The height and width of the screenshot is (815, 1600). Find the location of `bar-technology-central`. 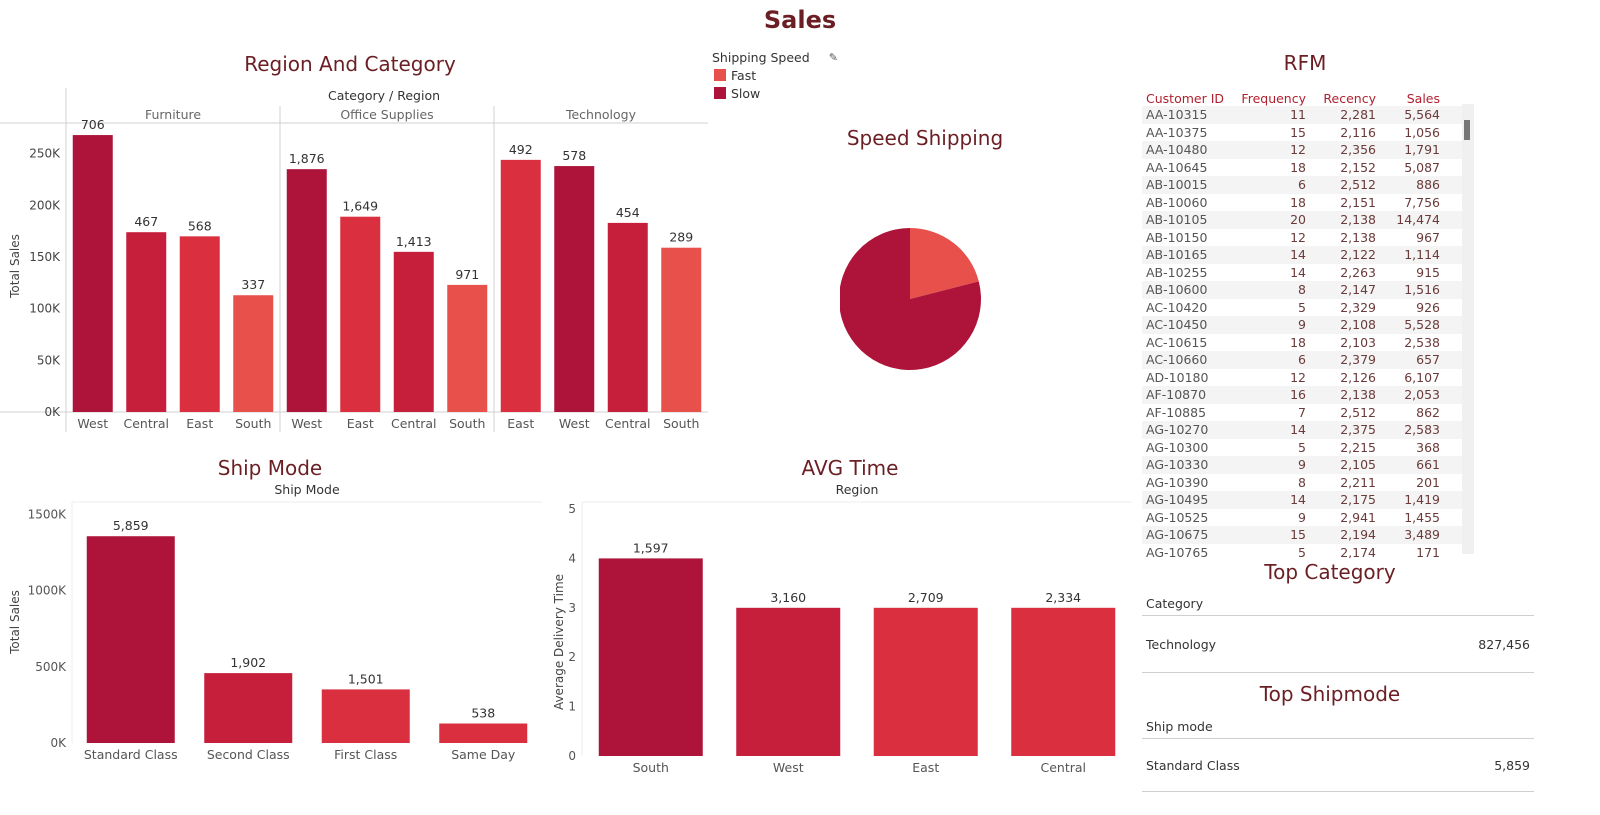

bar-technology-central is located at coordinates (627, 317).